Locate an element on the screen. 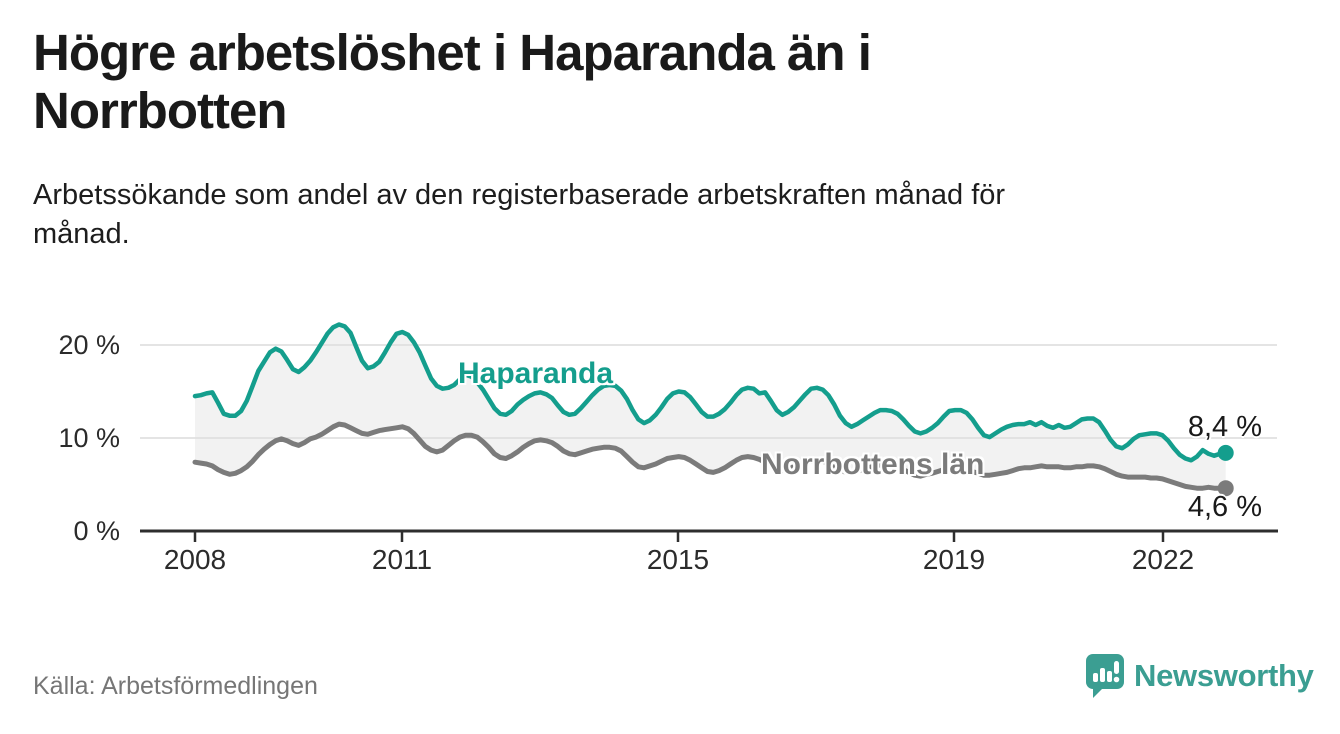 The image size is (1340, 734). haparanda-end-dot is located at coordinates (1225, 452).